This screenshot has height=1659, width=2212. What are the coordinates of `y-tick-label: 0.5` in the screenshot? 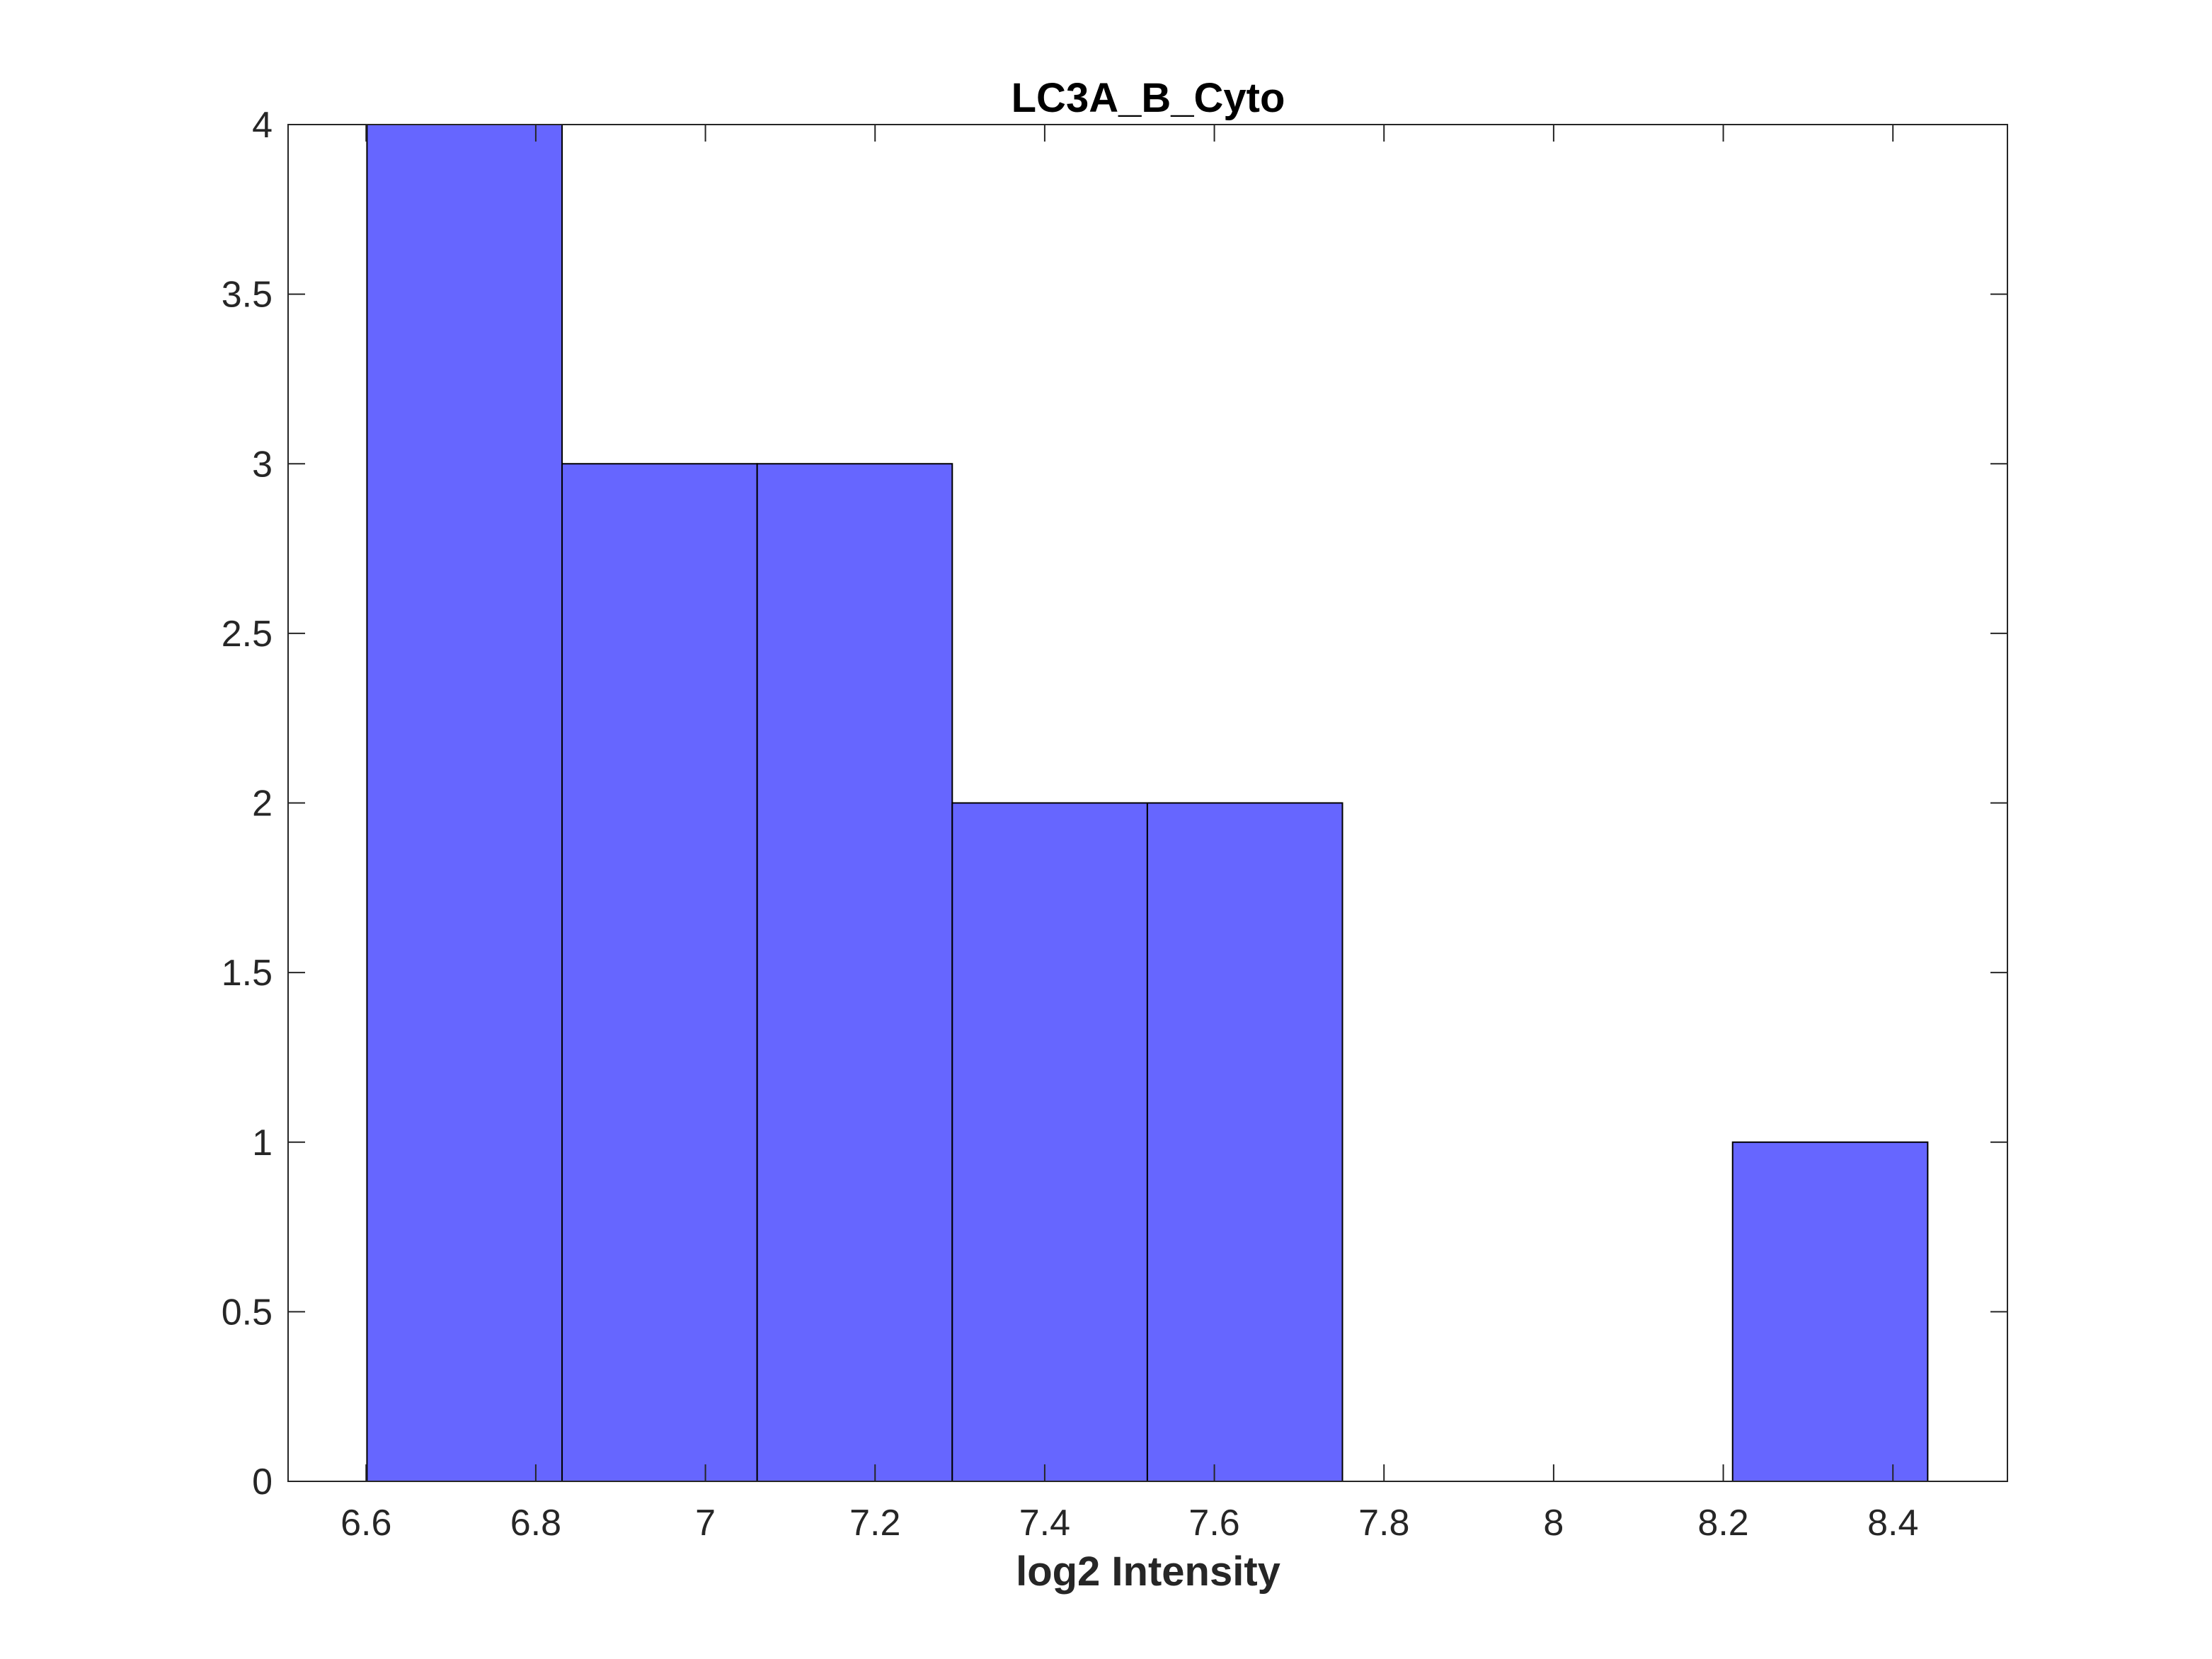 It's located at (247, 1312).